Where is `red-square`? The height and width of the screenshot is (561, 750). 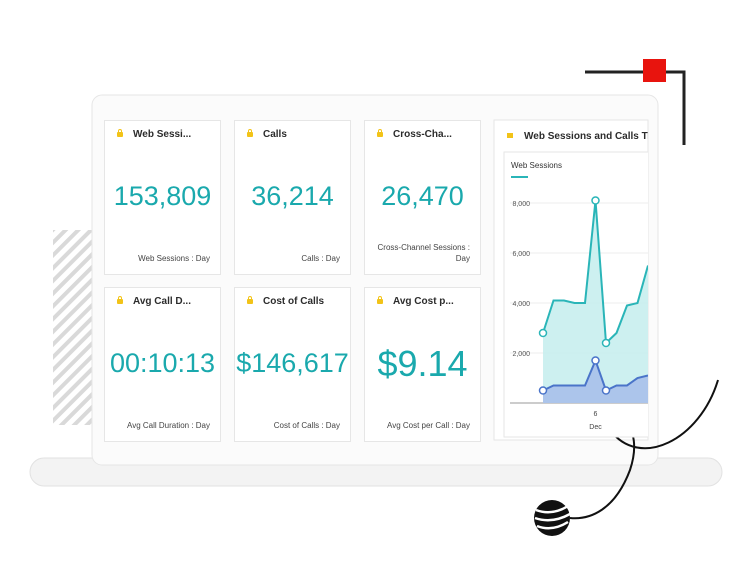 red-square is located at coordinates (654, 70).